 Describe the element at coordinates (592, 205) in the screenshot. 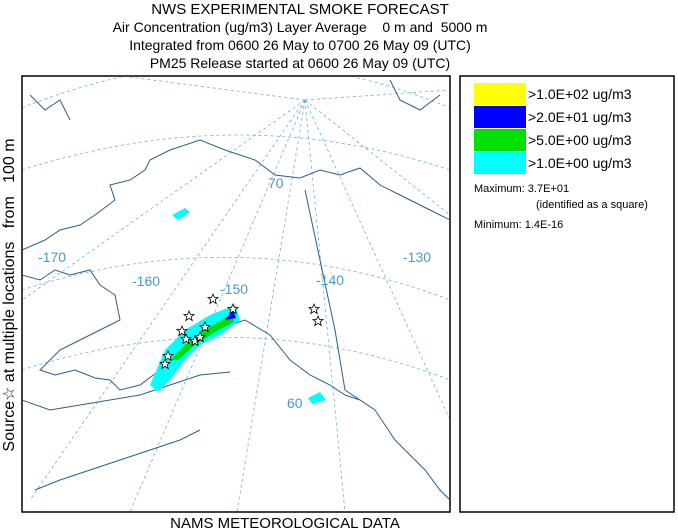

I see `identified: (identified as a square)` at that location.